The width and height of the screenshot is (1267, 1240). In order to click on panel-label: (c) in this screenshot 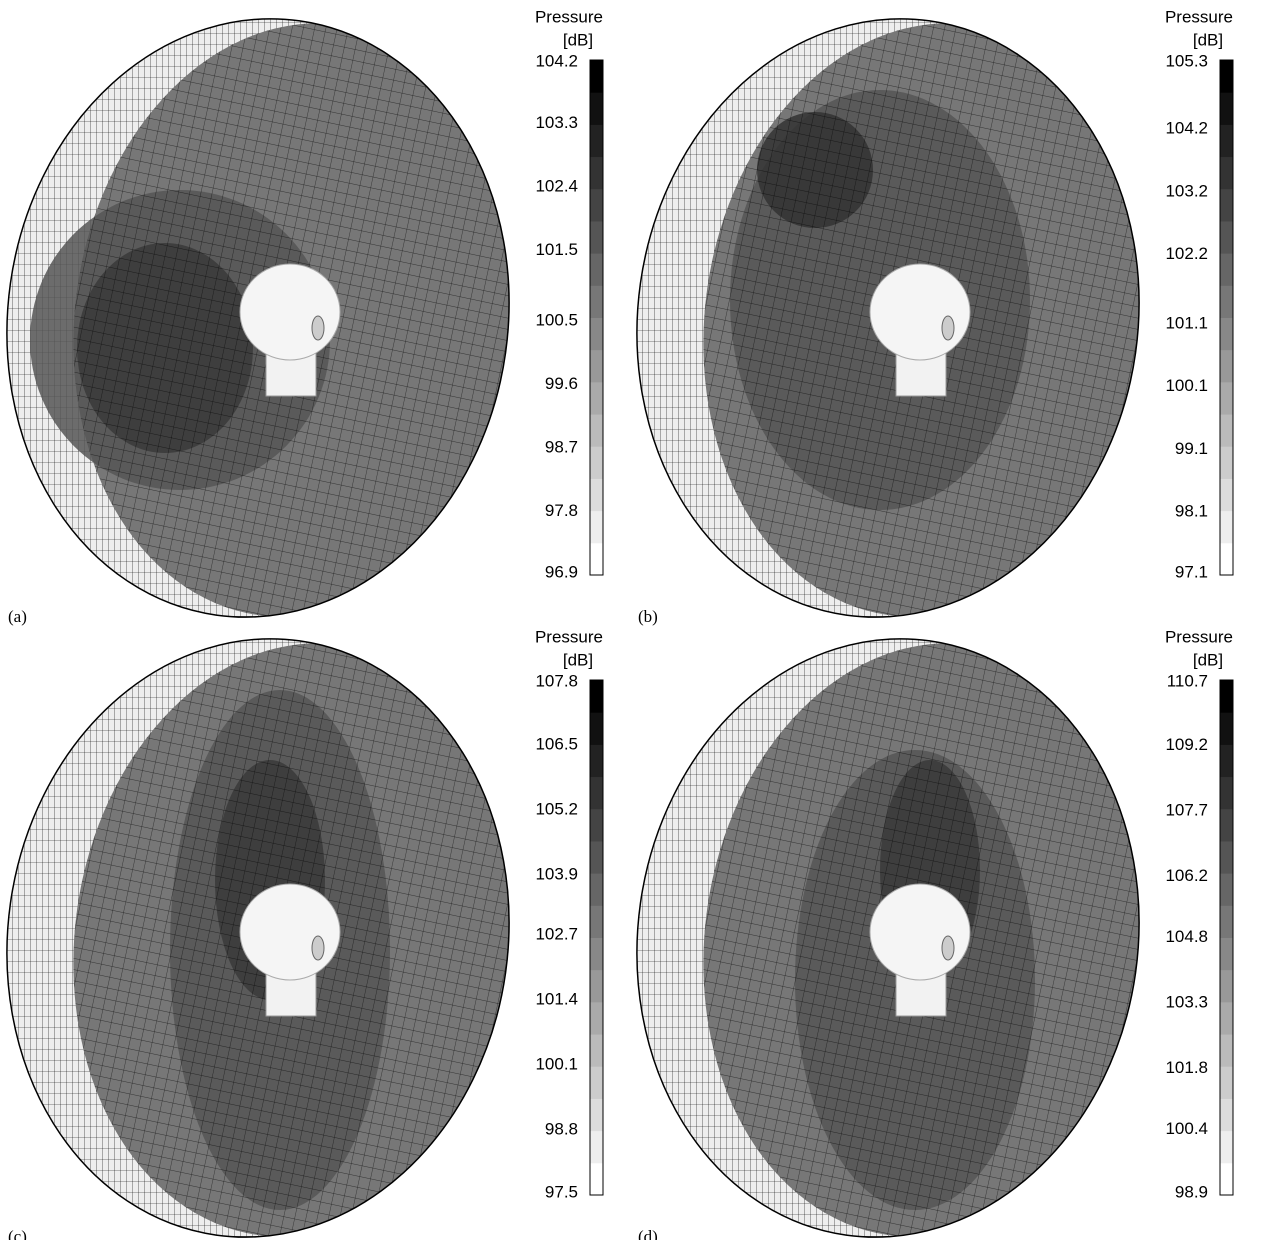, I will do `click(17, 1233)`.